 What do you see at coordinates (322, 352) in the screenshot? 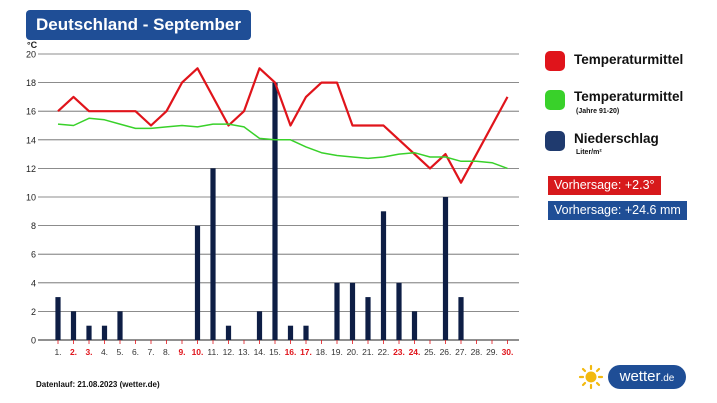
I see `x-tick-label: 18.` at bounding box center [322, 352].